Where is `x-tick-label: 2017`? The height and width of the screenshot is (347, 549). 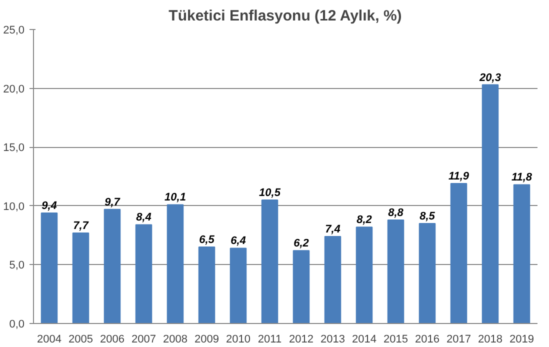
x-tick-label: 2017 is located at coordinates (458, 340).